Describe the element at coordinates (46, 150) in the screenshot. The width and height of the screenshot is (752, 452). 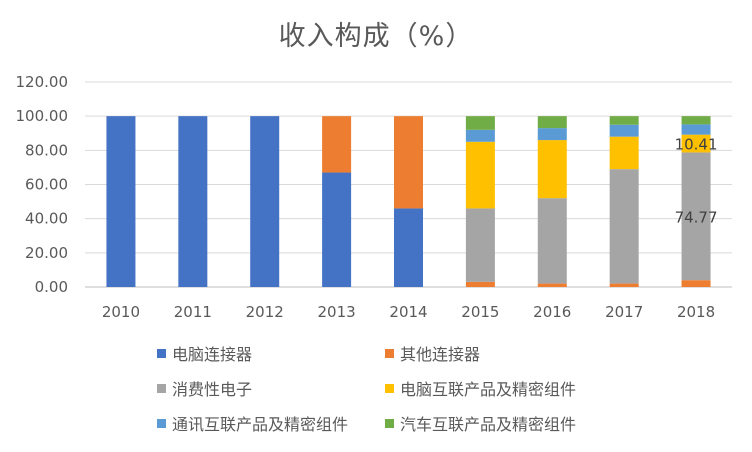
I see `y-tick-label: 80.00` at that location.